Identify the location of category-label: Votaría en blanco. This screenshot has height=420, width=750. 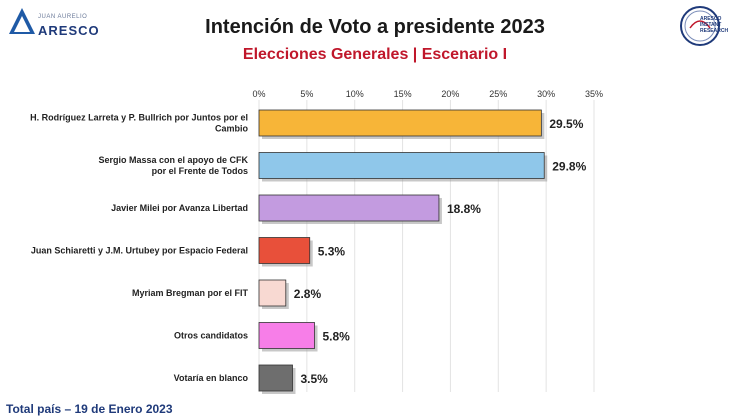
(211, 378).